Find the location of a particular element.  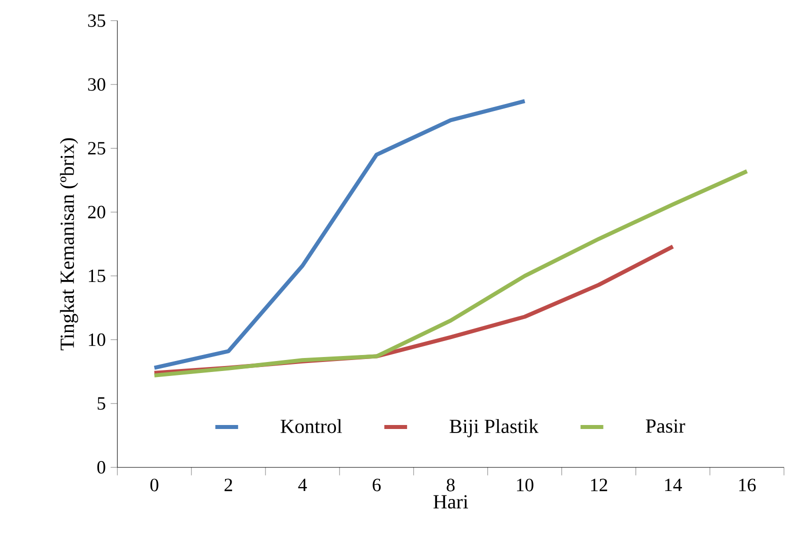

x-tick-label: 12 is located at coordinates (599, 485).